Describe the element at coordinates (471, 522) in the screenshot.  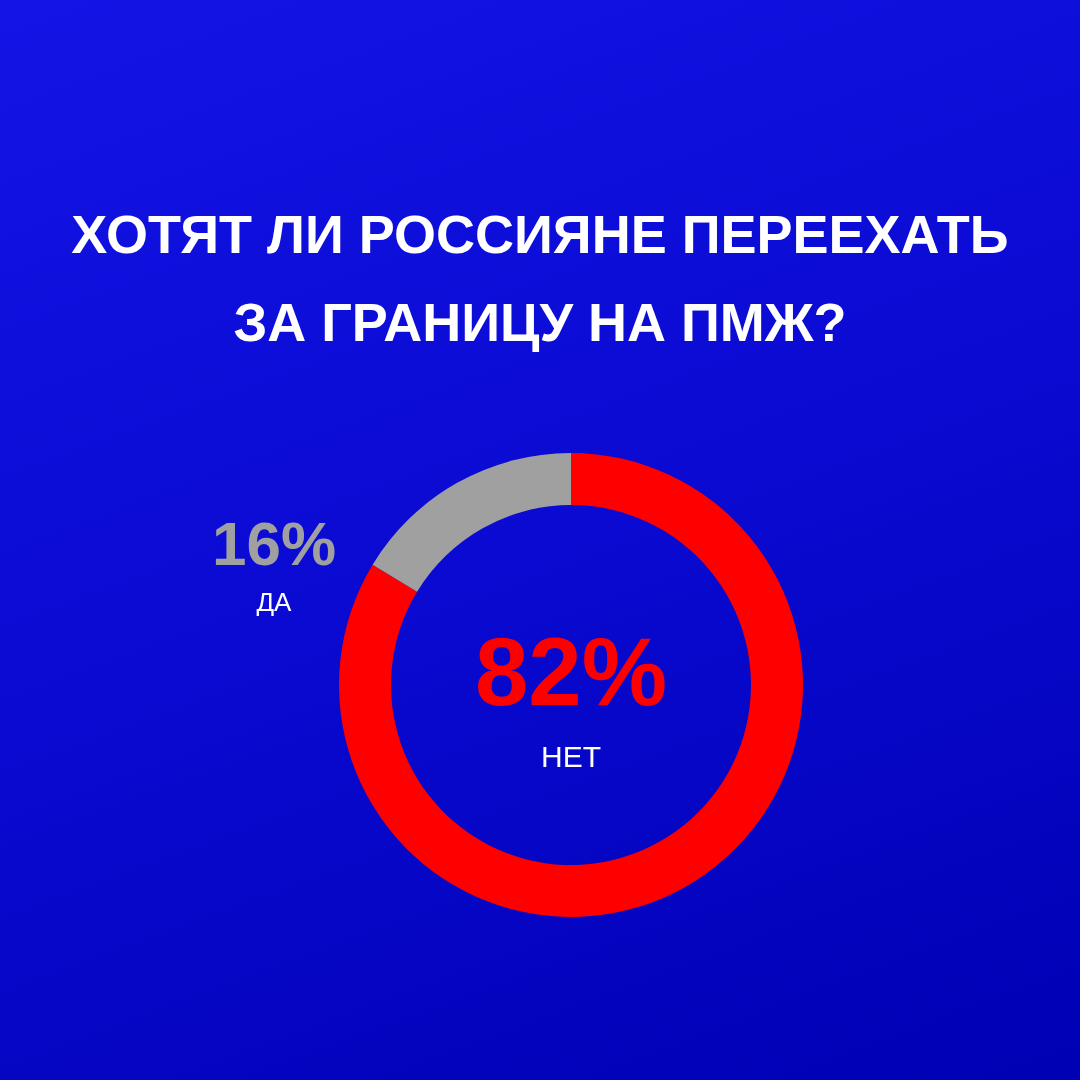
I see `donut-slice` at that location.